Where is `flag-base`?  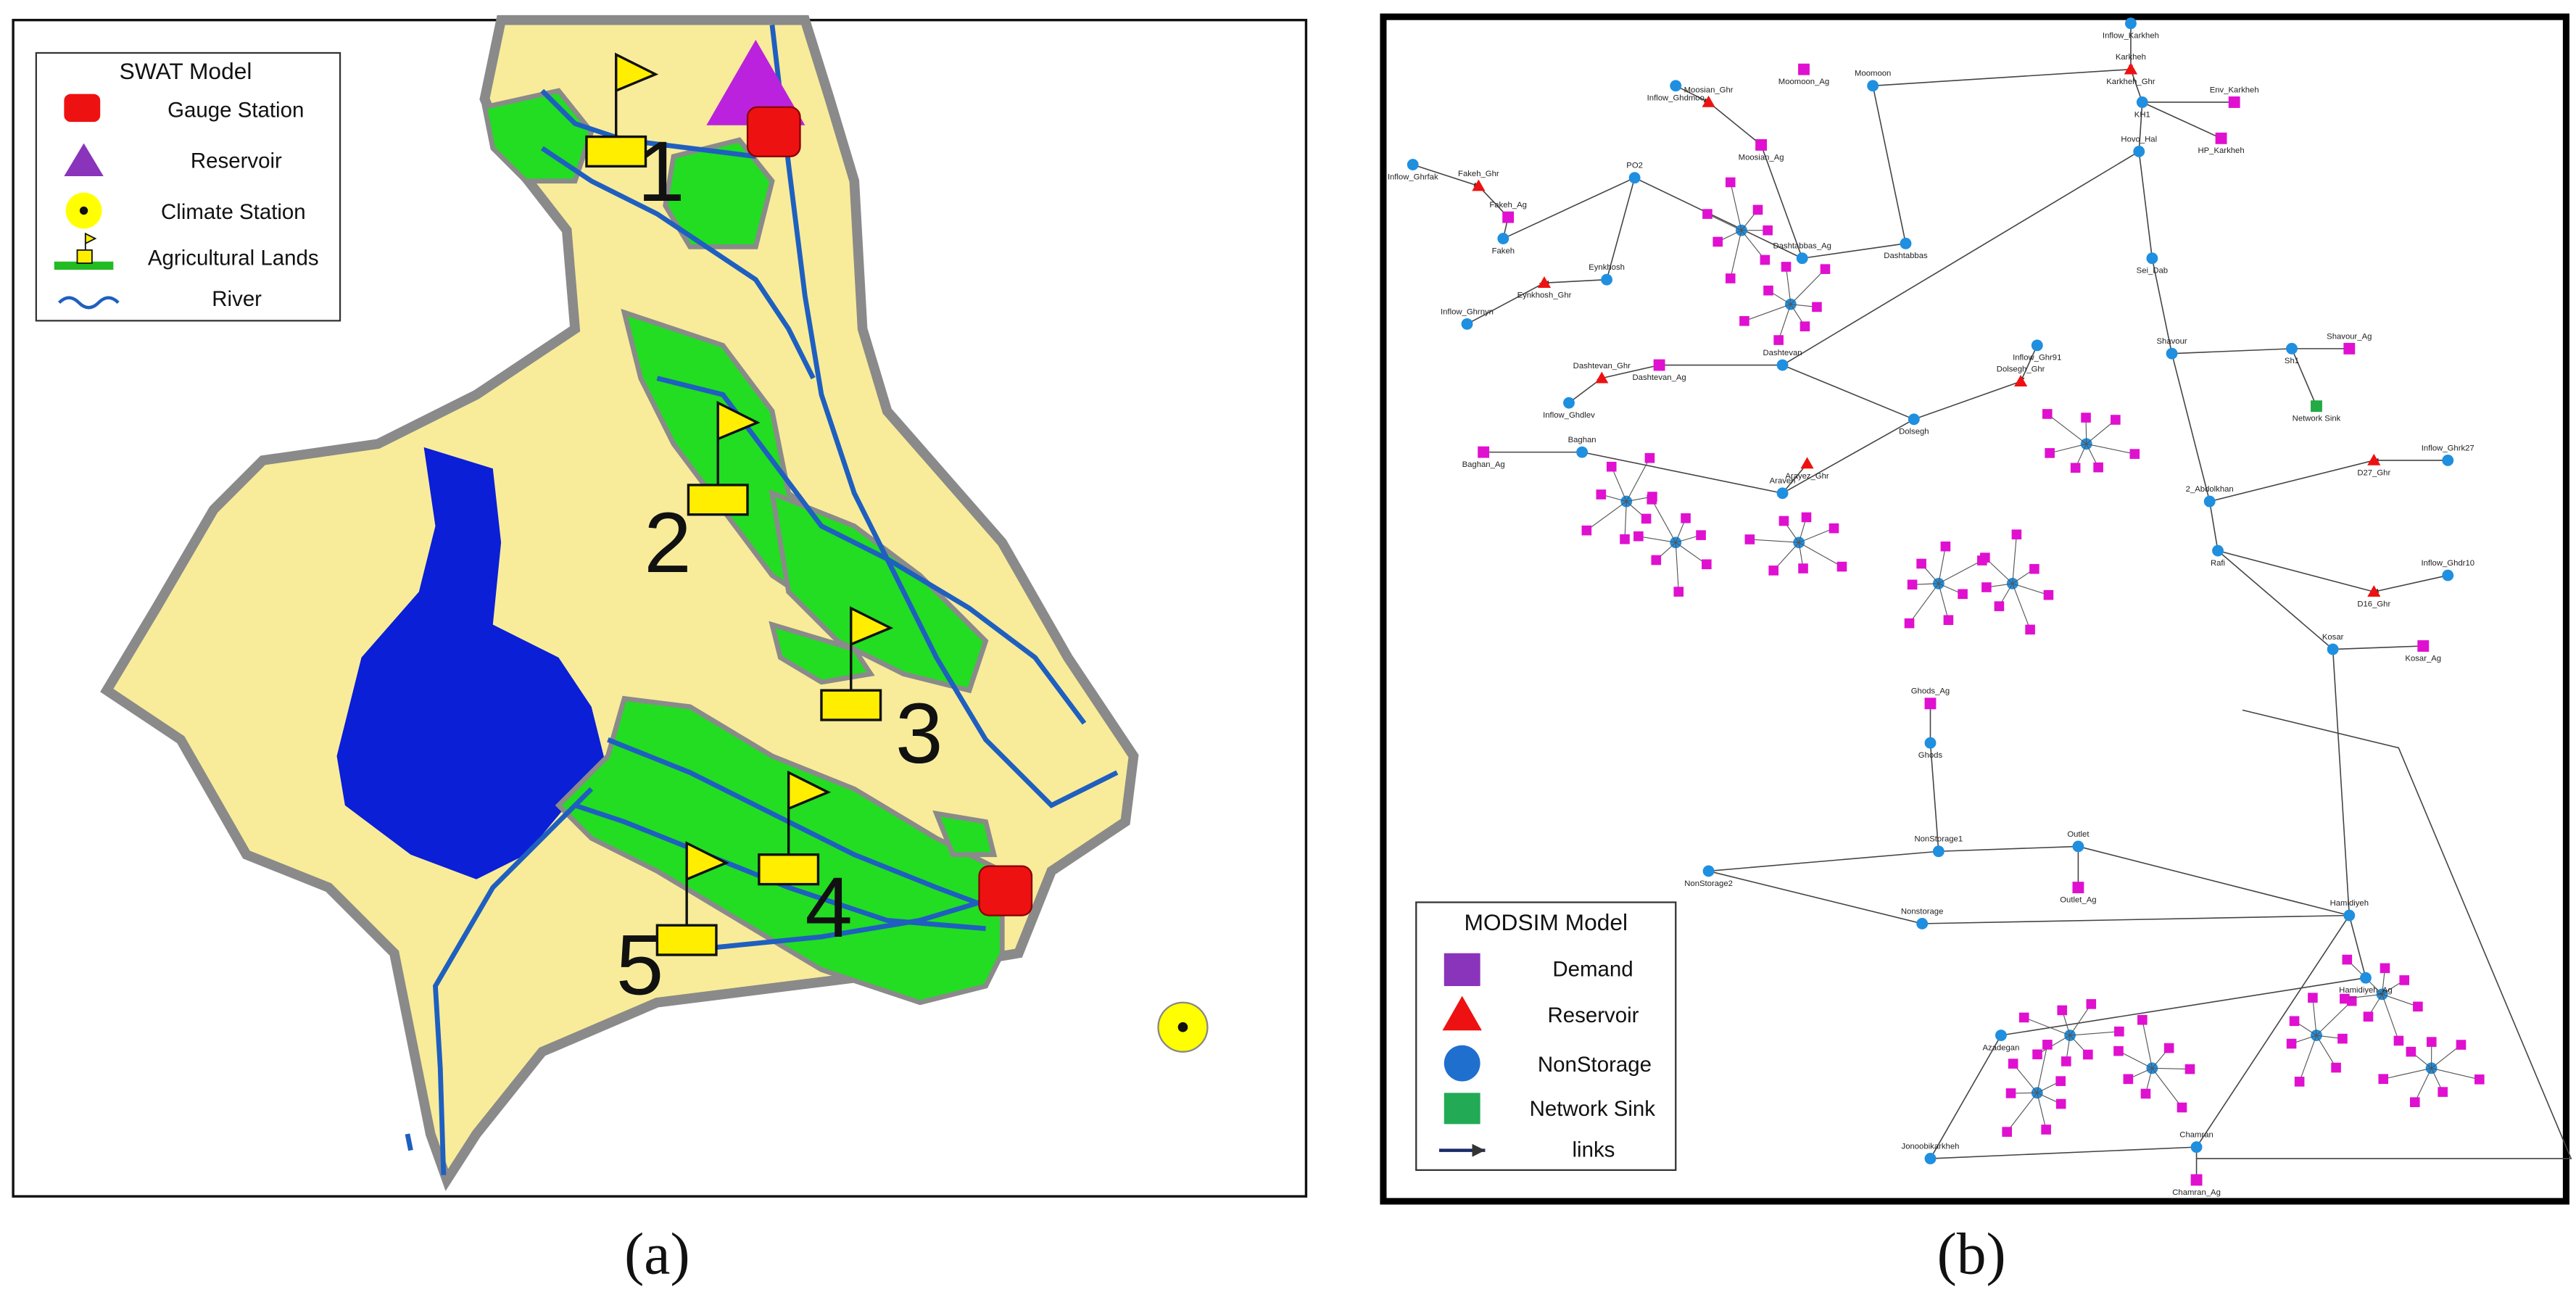
flag-base is located at coordinates (789, 869).